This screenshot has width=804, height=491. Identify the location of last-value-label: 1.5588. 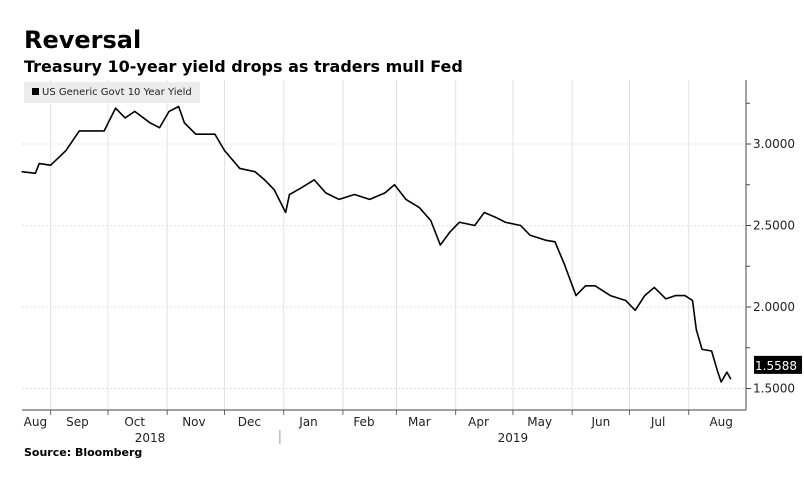
(776, 366).